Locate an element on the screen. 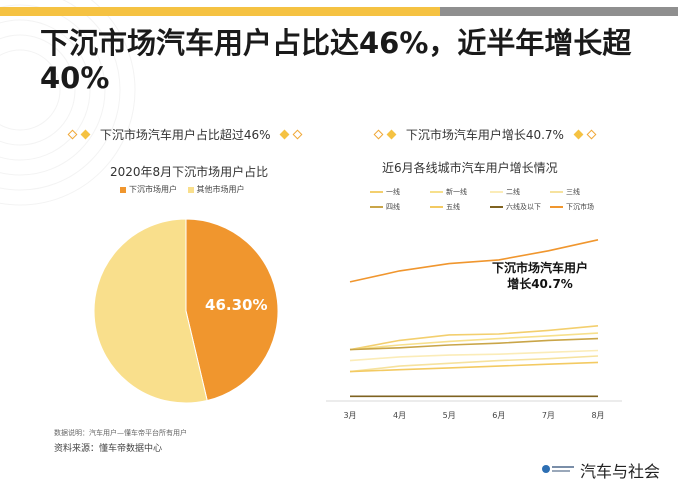 The height and width of the screenshot is (484, 678). line-legend-item: 五线 is located at coordinates (460, 206).